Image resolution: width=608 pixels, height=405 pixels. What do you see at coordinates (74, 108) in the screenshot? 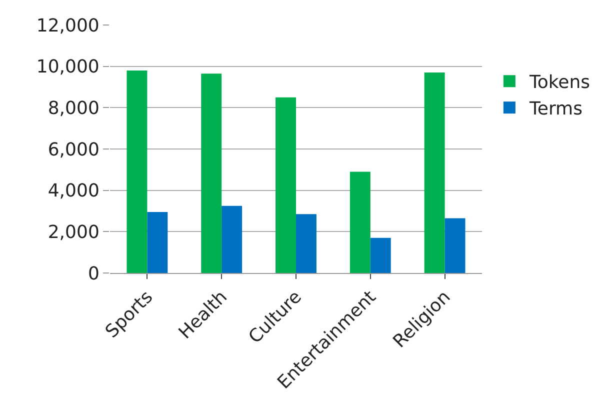
I see `y-tick-label: 8,000` at bounding box center [74, 108].